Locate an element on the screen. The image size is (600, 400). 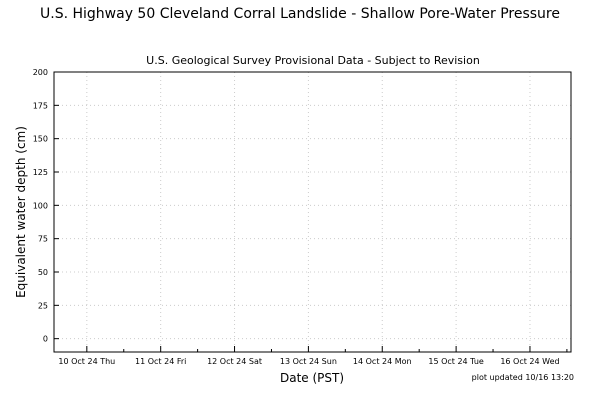
y-axis-label: Equivalent water depth (cm) is located at coordinates (21, 212).